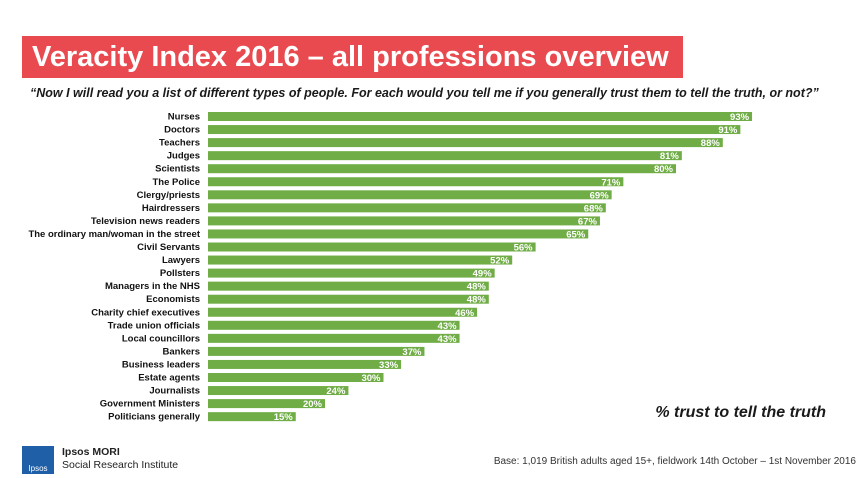 The height and width of the screenshot is (478, 868). I want to click on category-label: Clergy/priests, so click(168, 195).